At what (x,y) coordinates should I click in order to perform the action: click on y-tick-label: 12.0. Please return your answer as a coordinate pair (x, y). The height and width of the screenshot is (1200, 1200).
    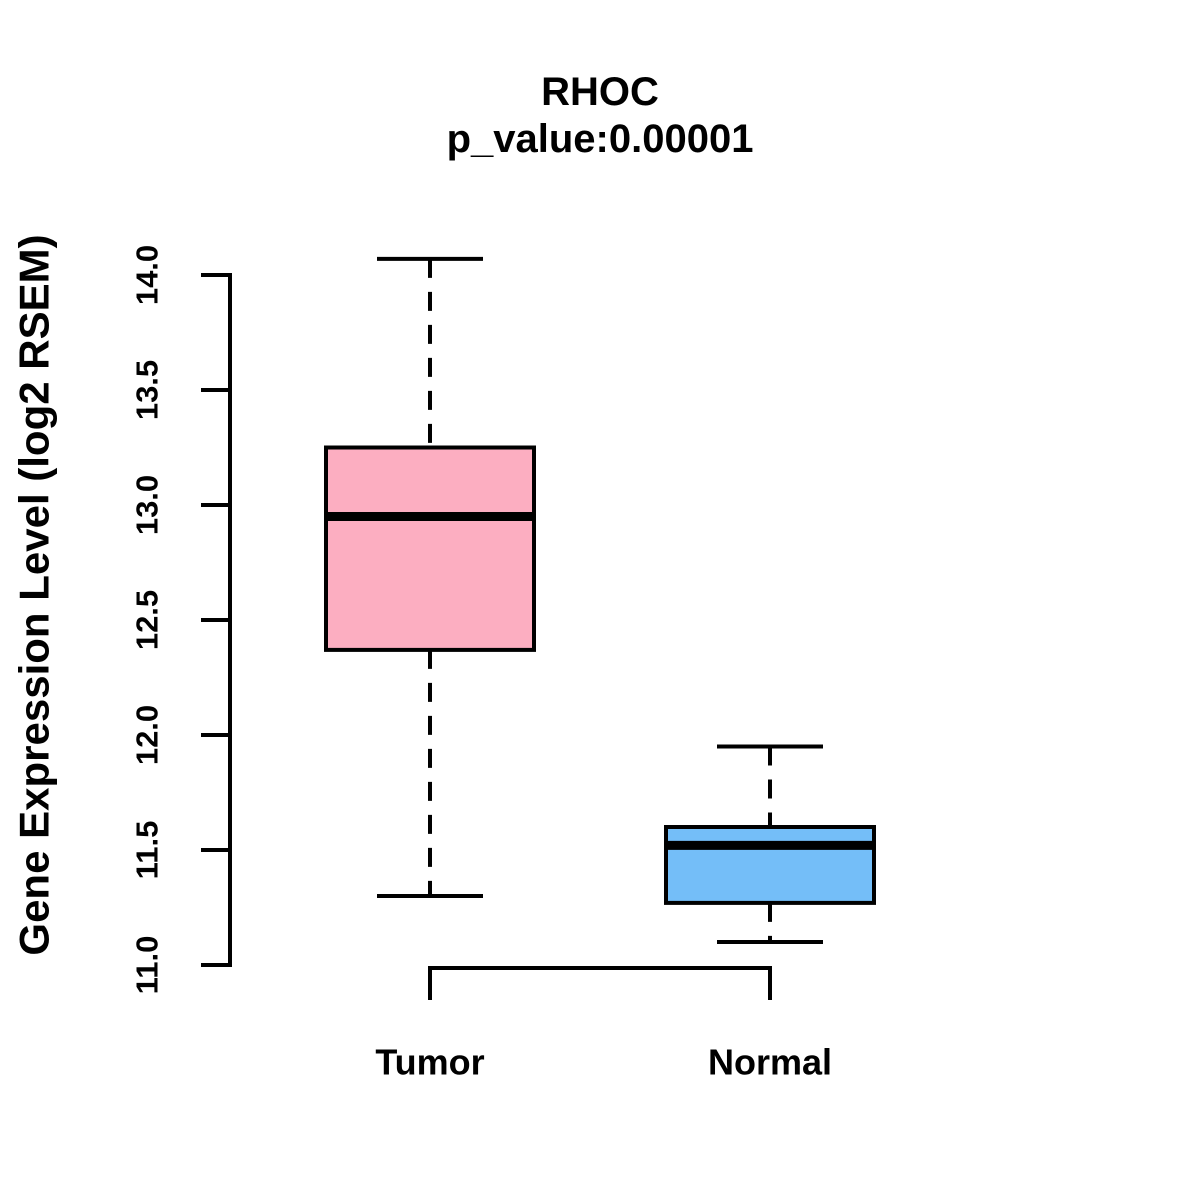
    Looking at the image, I should click on (147, 735).